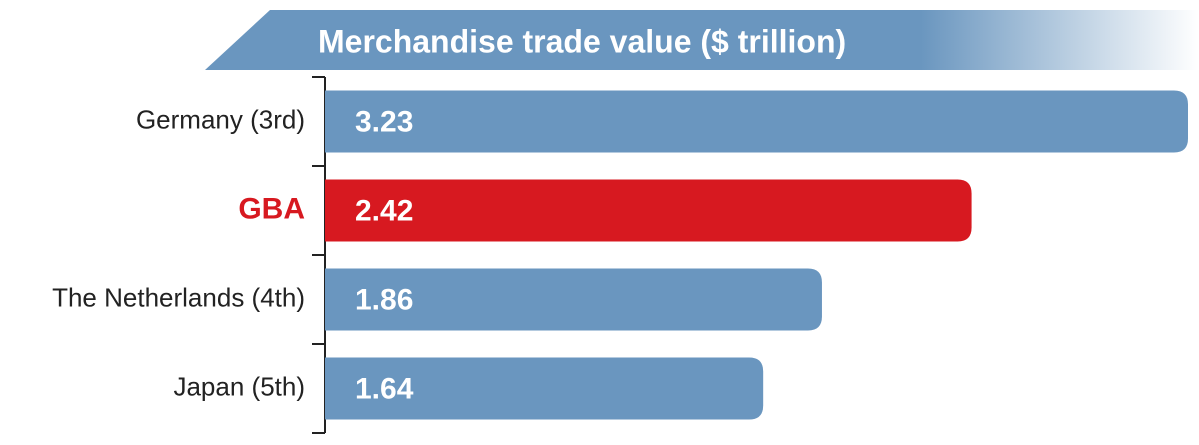 Image resolution: width=1199 pixels, height=445 pixels. What do you see at coordinates (384, 210) in the screenshot?
I see `value-label: 2.42` at bounding box center [384, 210].